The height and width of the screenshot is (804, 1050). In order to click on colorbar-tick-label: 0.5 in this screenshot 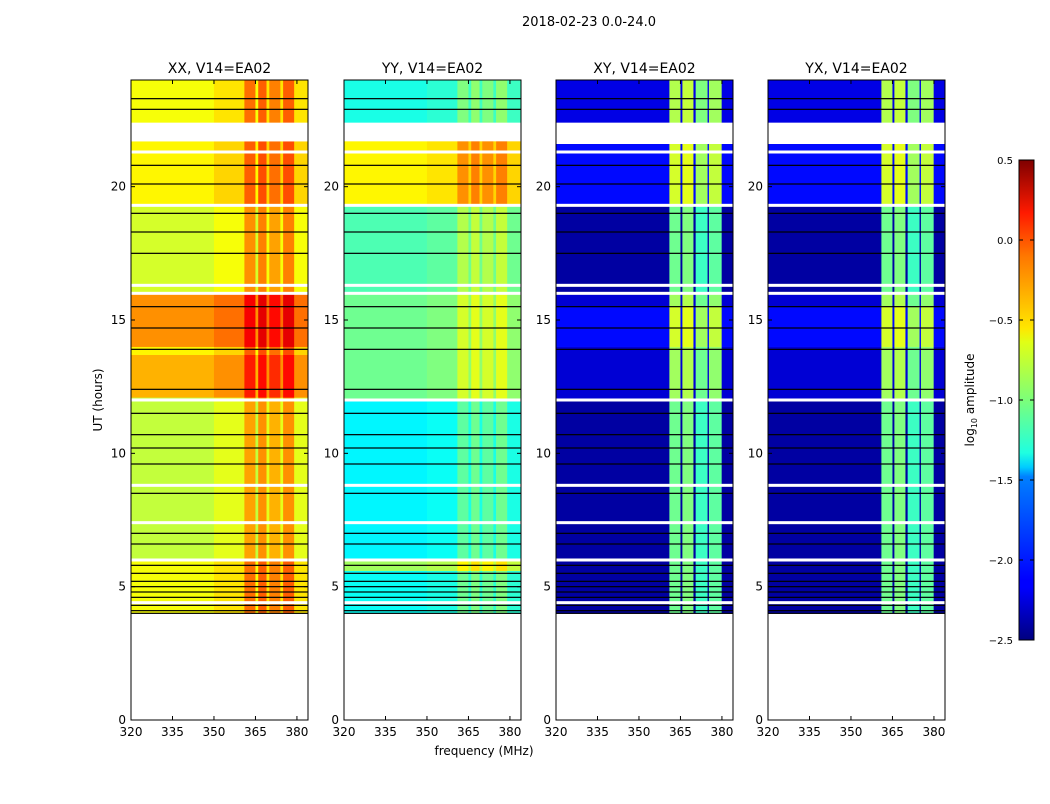, I will do `click(1005, 161)`.